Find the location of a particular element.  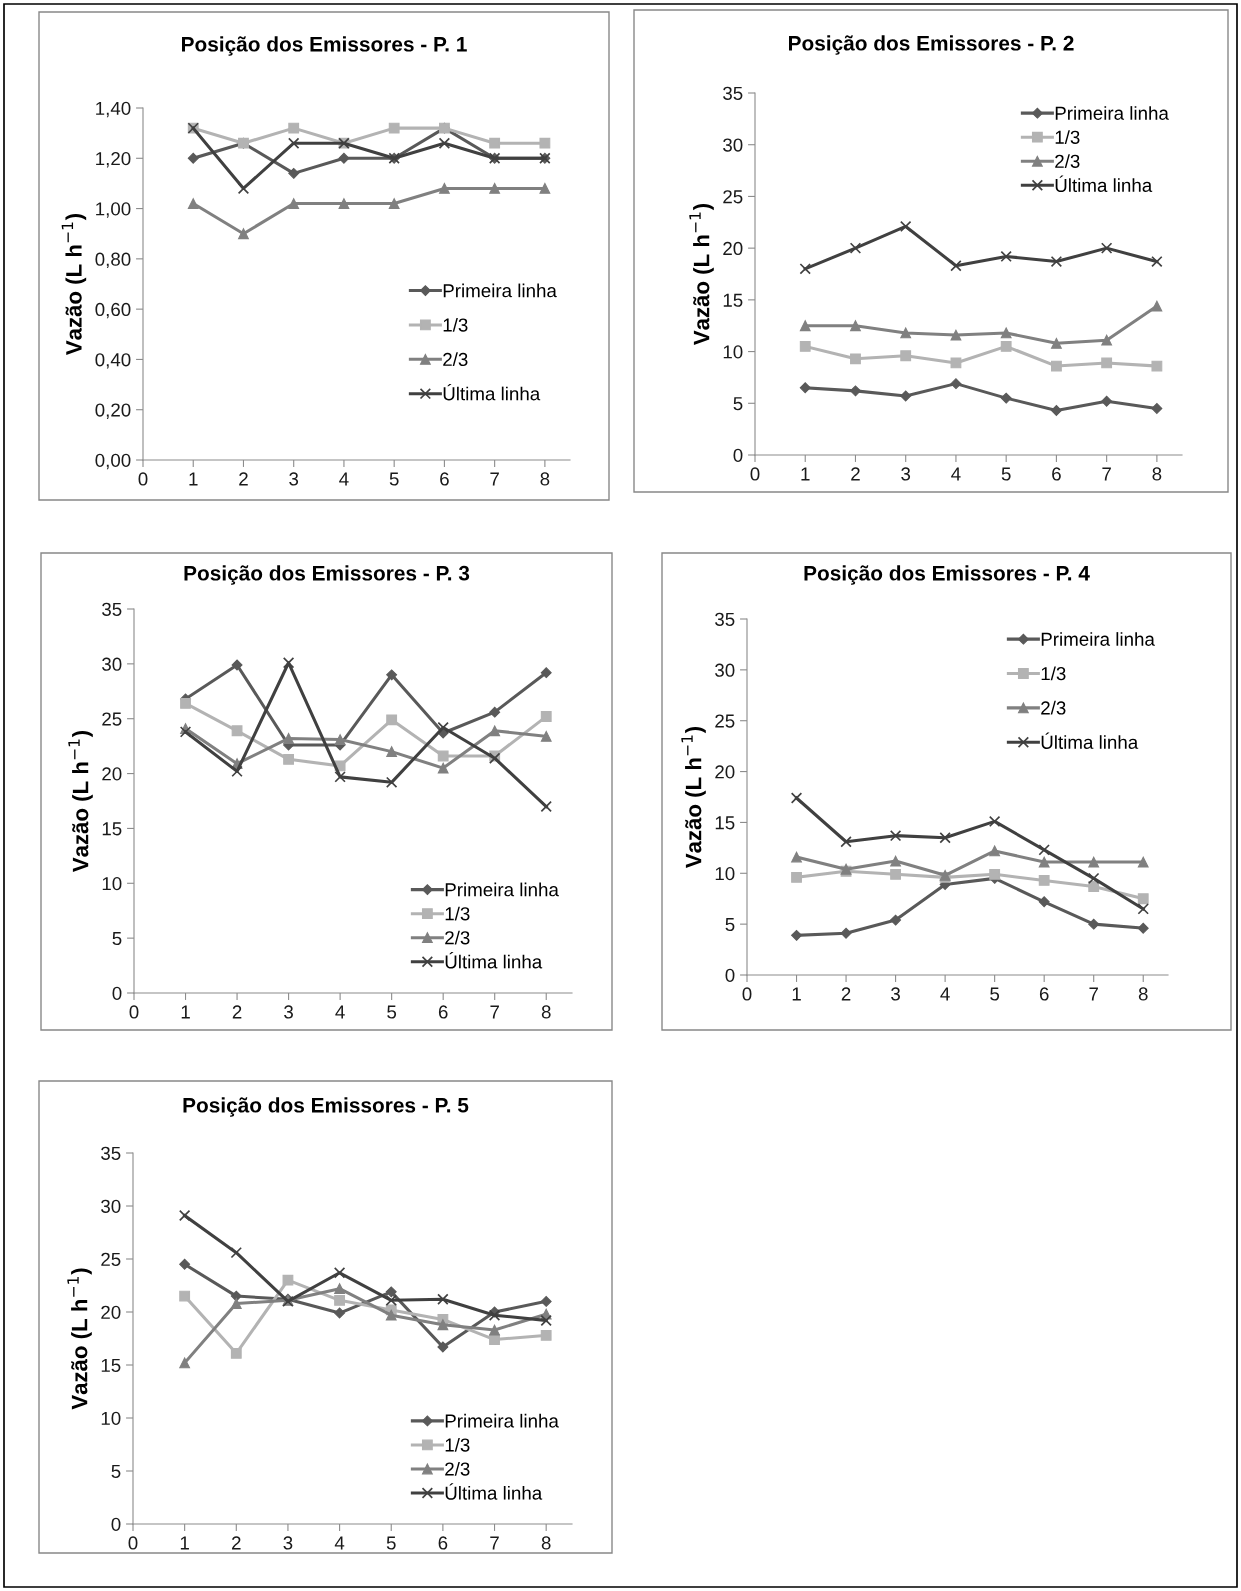

y-tick-label: 0,20 is located at coordinates (113, 411).